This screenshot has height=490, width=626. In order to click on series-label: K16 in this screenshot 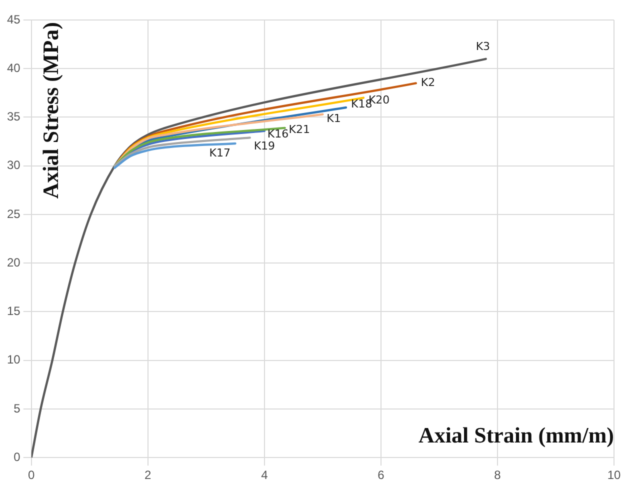, I will do `click(278, 134)`.